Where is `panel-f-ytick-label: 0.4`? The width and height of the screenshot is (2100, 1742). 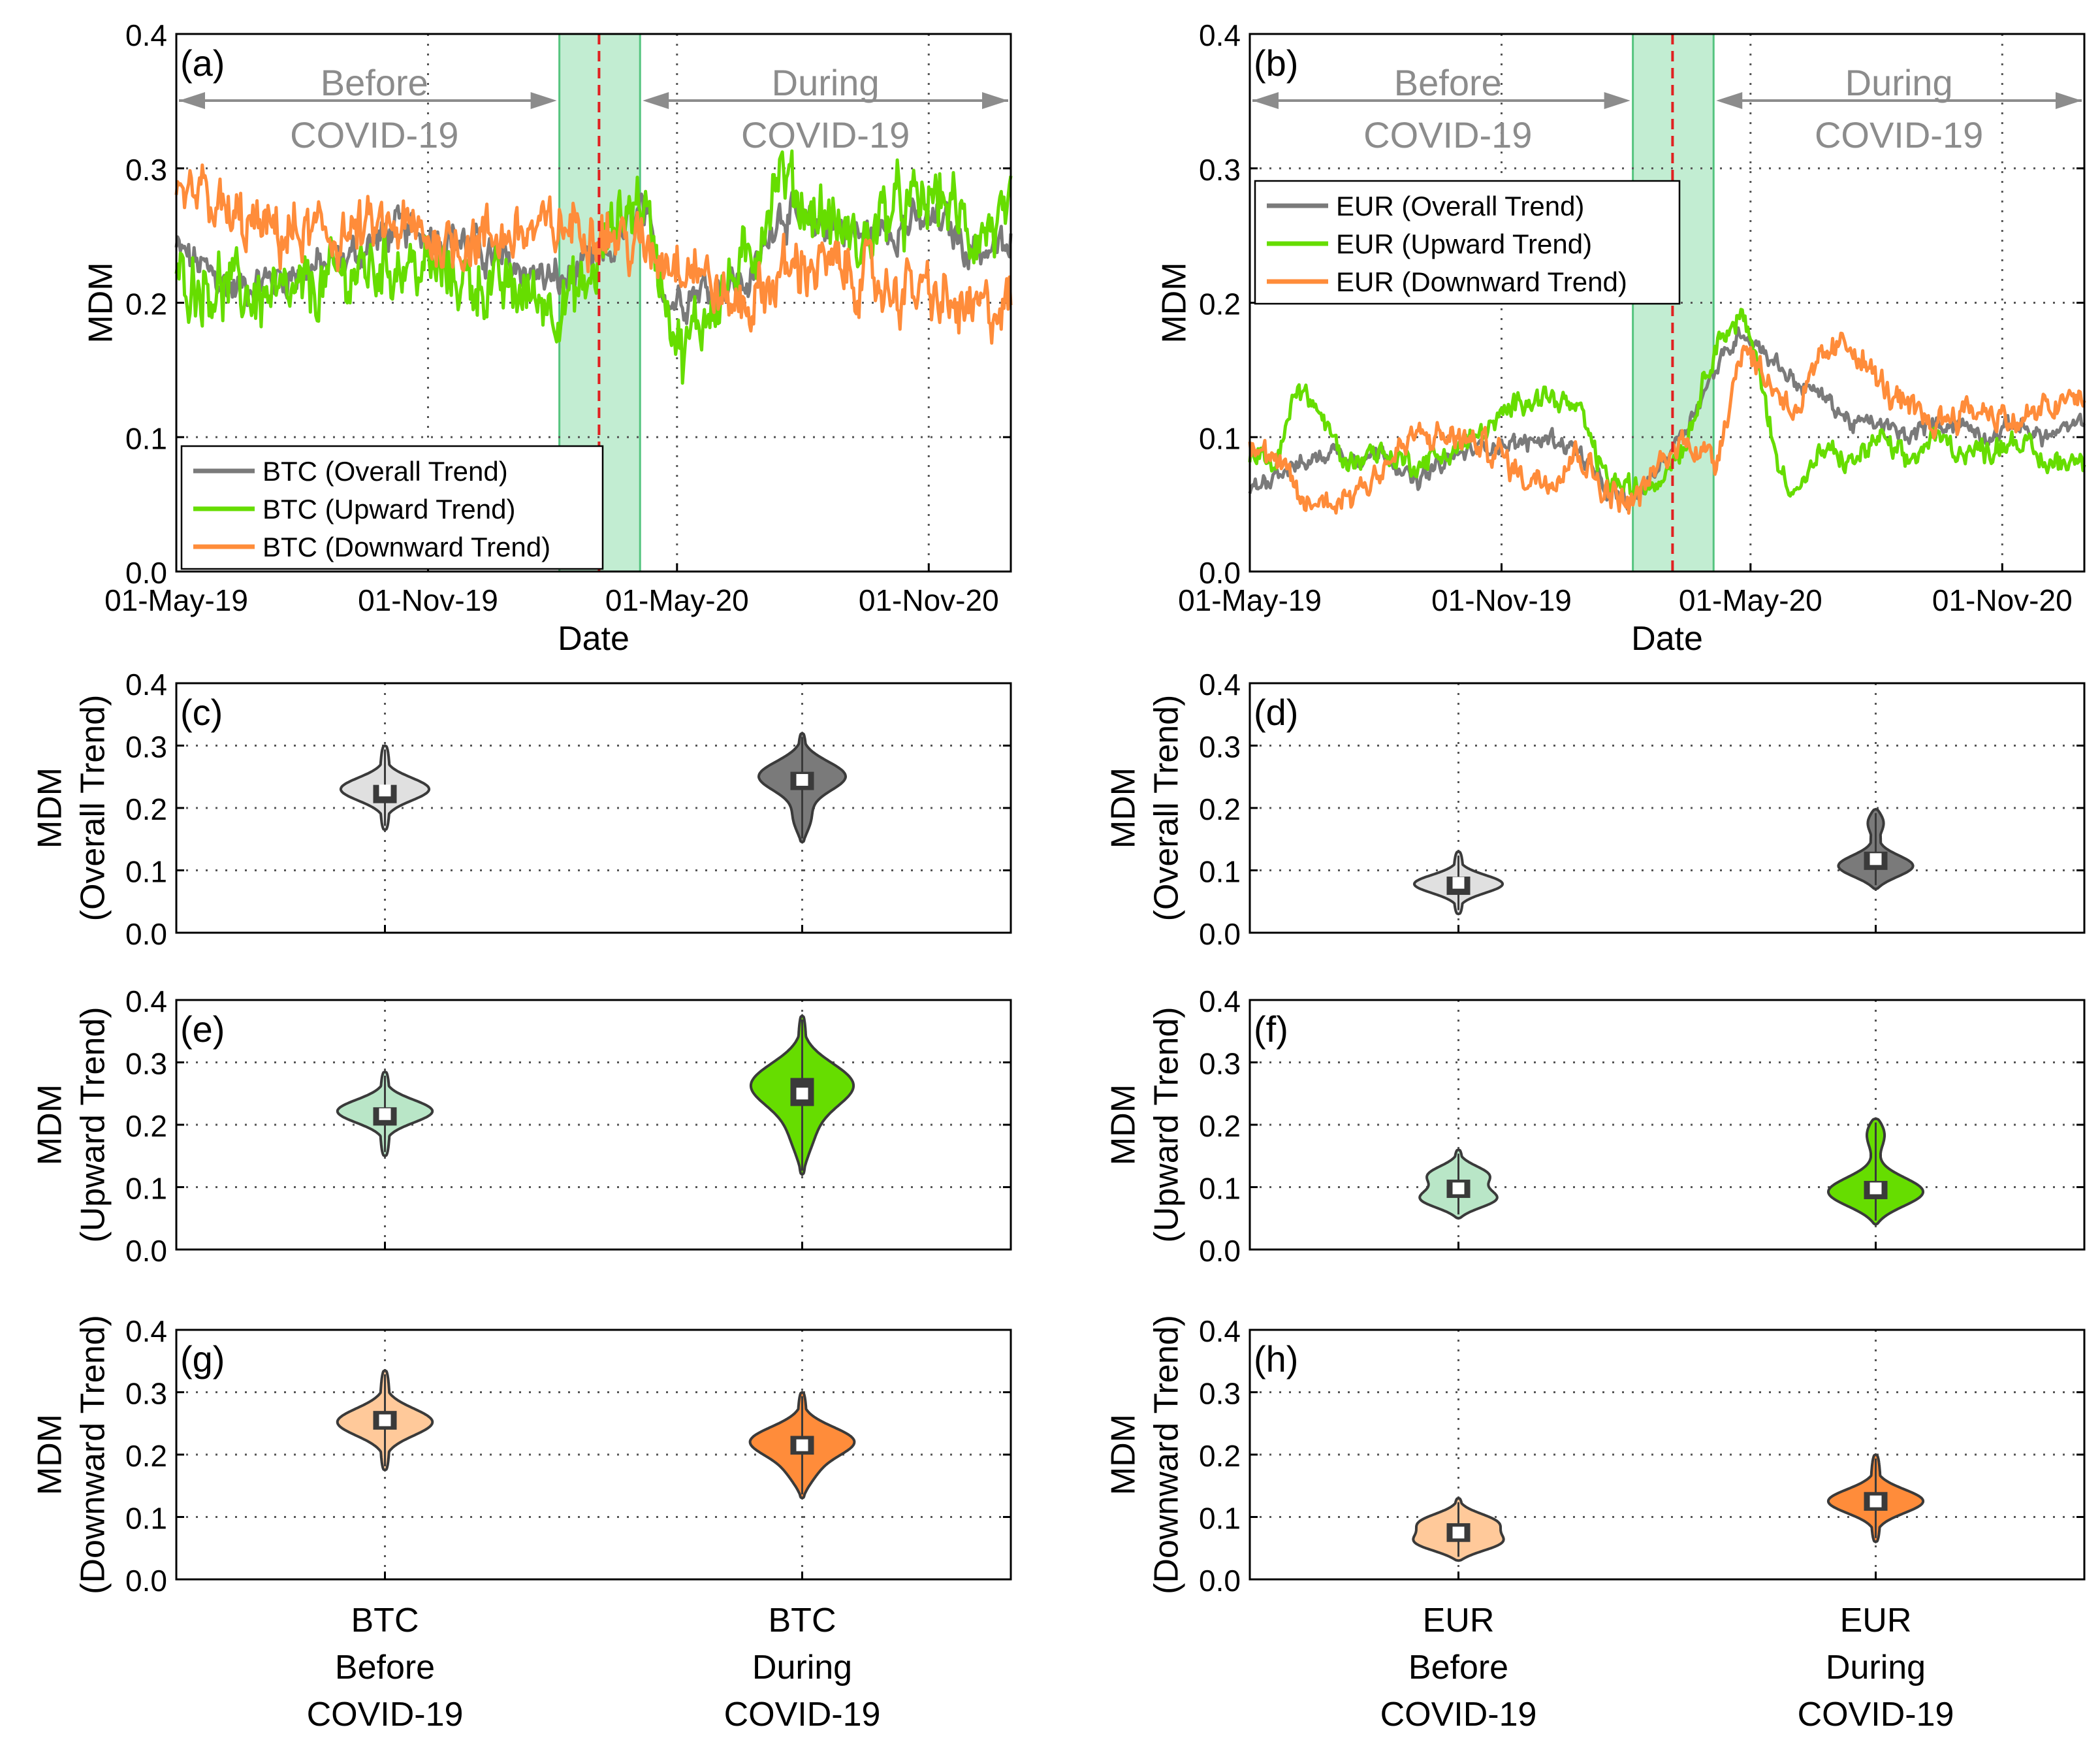 panel-f-ytick-label: 0.4 is located at coordinates (1220, 1001).